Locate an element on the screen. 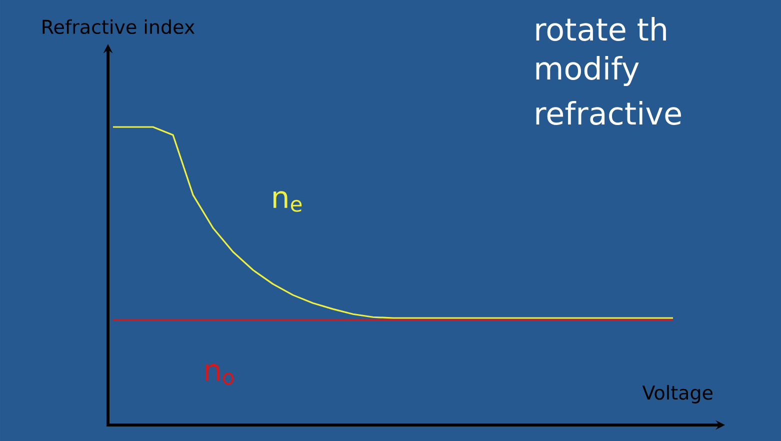  text: modify is located at coordinates (587, 71).